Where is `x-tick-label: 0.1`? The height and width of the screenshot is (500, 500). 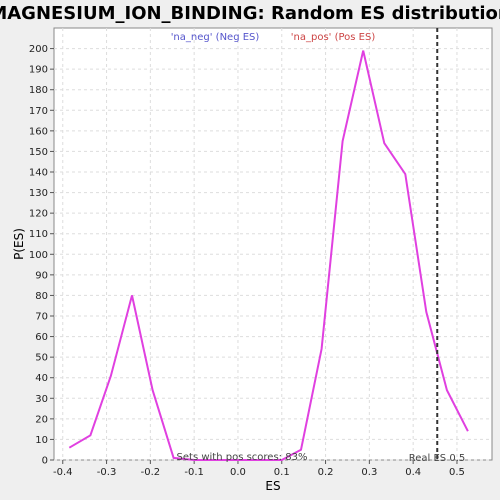
x-tick-label: 0.1 is located at coordinates (282, 472).